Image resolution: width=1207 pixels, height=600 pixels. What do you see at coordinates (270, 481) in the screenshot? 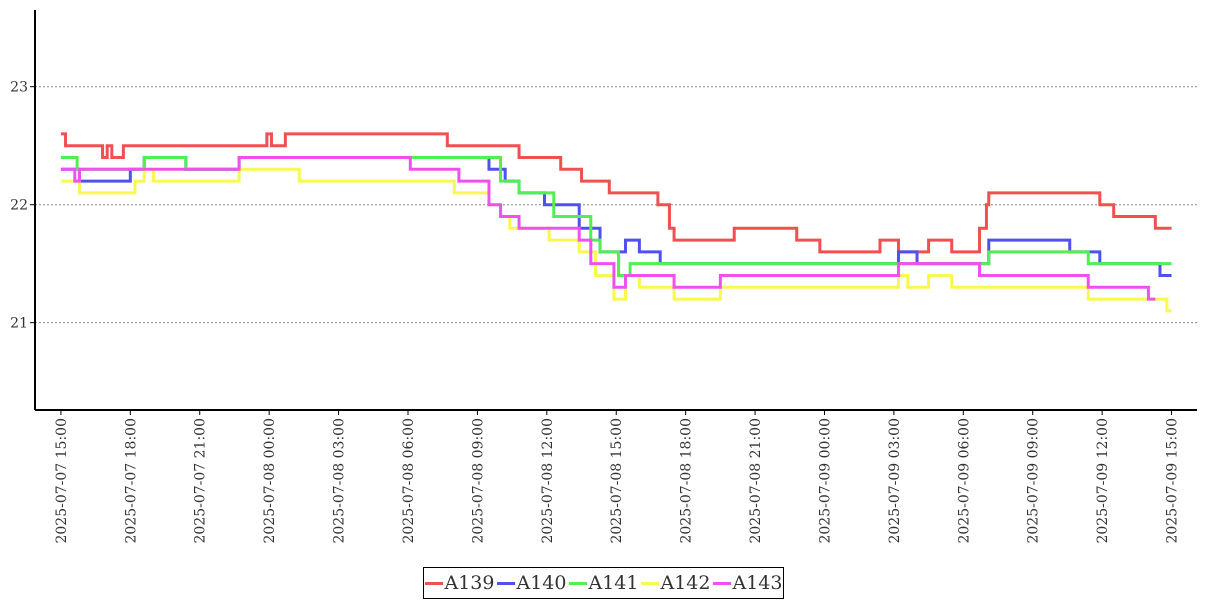
I see `x-tick-label: 2025-07-08 00:00` at bounding box center [270, 481].